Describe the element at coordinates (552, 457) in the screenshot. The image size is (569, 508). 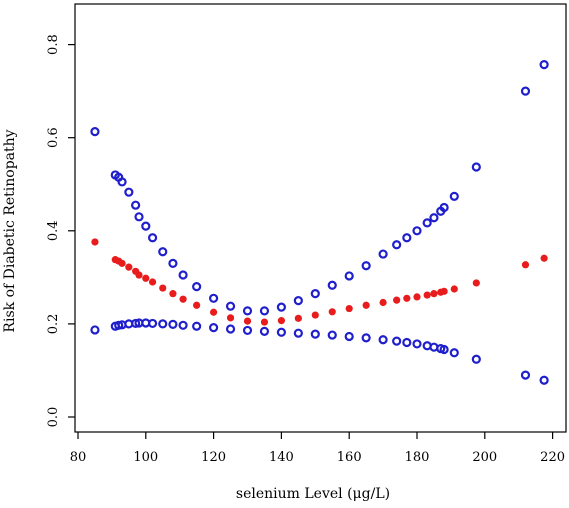
I see `x-tick-label: 220` at that location.